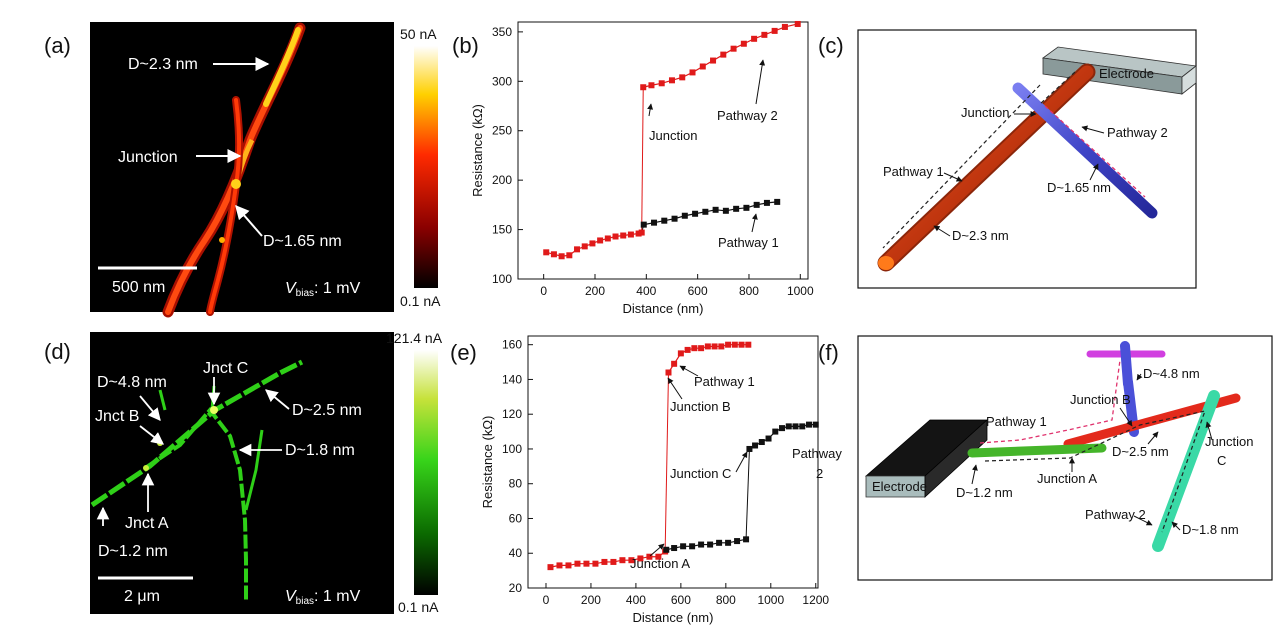 The height and width of the screenshot is (628, 1287). Describe the element at coordinates (815, 600) in the screenshot. I see `x-tick-label: 1200` at that location.